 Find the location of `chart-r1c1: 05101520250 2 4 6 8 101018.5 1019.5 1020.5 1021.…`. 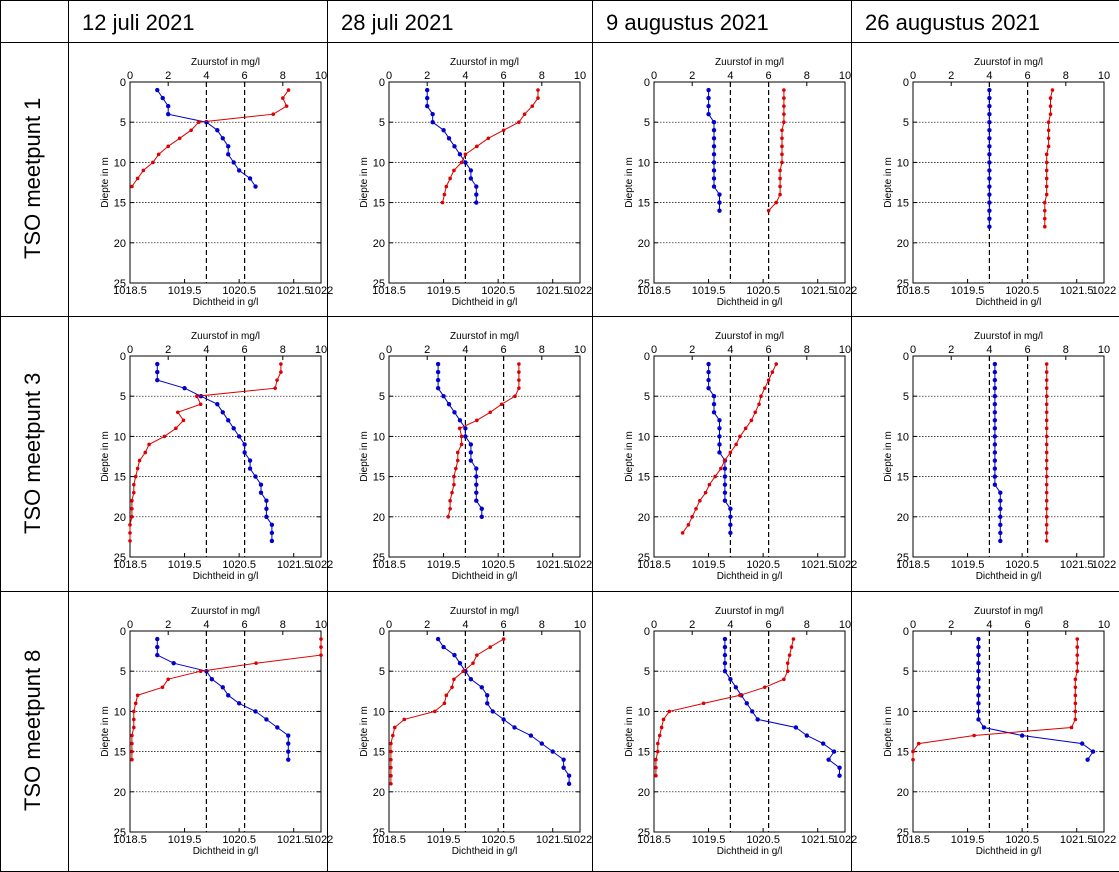

chart-r1c1: 05101520250 2 4 6 8 101018.5 1019.5 1020.5 1021.… is located at coordinates (216, 182).